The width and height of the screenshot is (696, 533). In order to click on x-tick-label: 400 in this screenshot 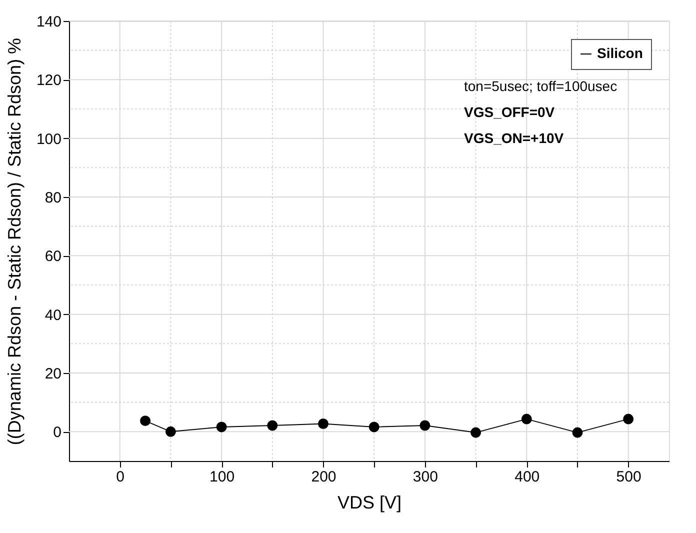, I will do `click(527, 477)`.